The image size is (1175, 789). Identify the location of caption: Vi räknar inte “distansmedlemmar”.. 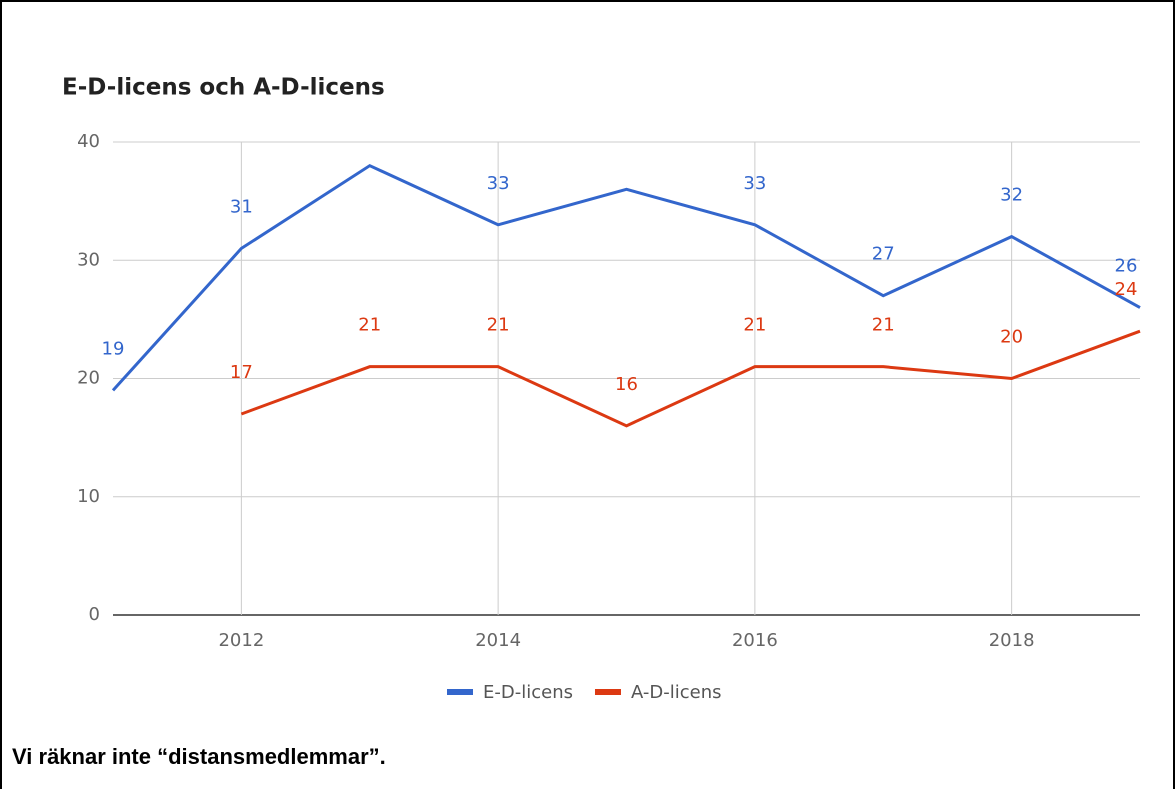
(199, 756).